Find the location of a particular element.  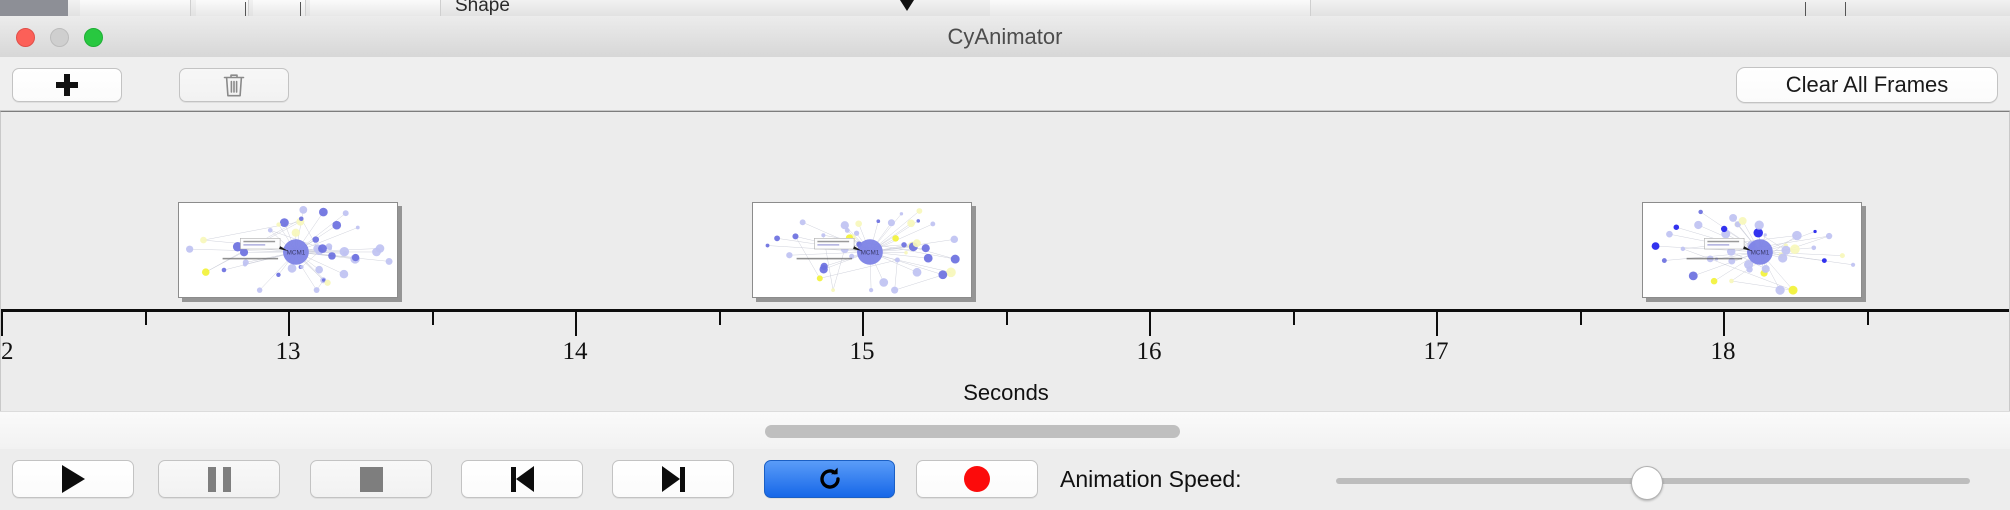

plus-icon is located at coordinates (67, 85).